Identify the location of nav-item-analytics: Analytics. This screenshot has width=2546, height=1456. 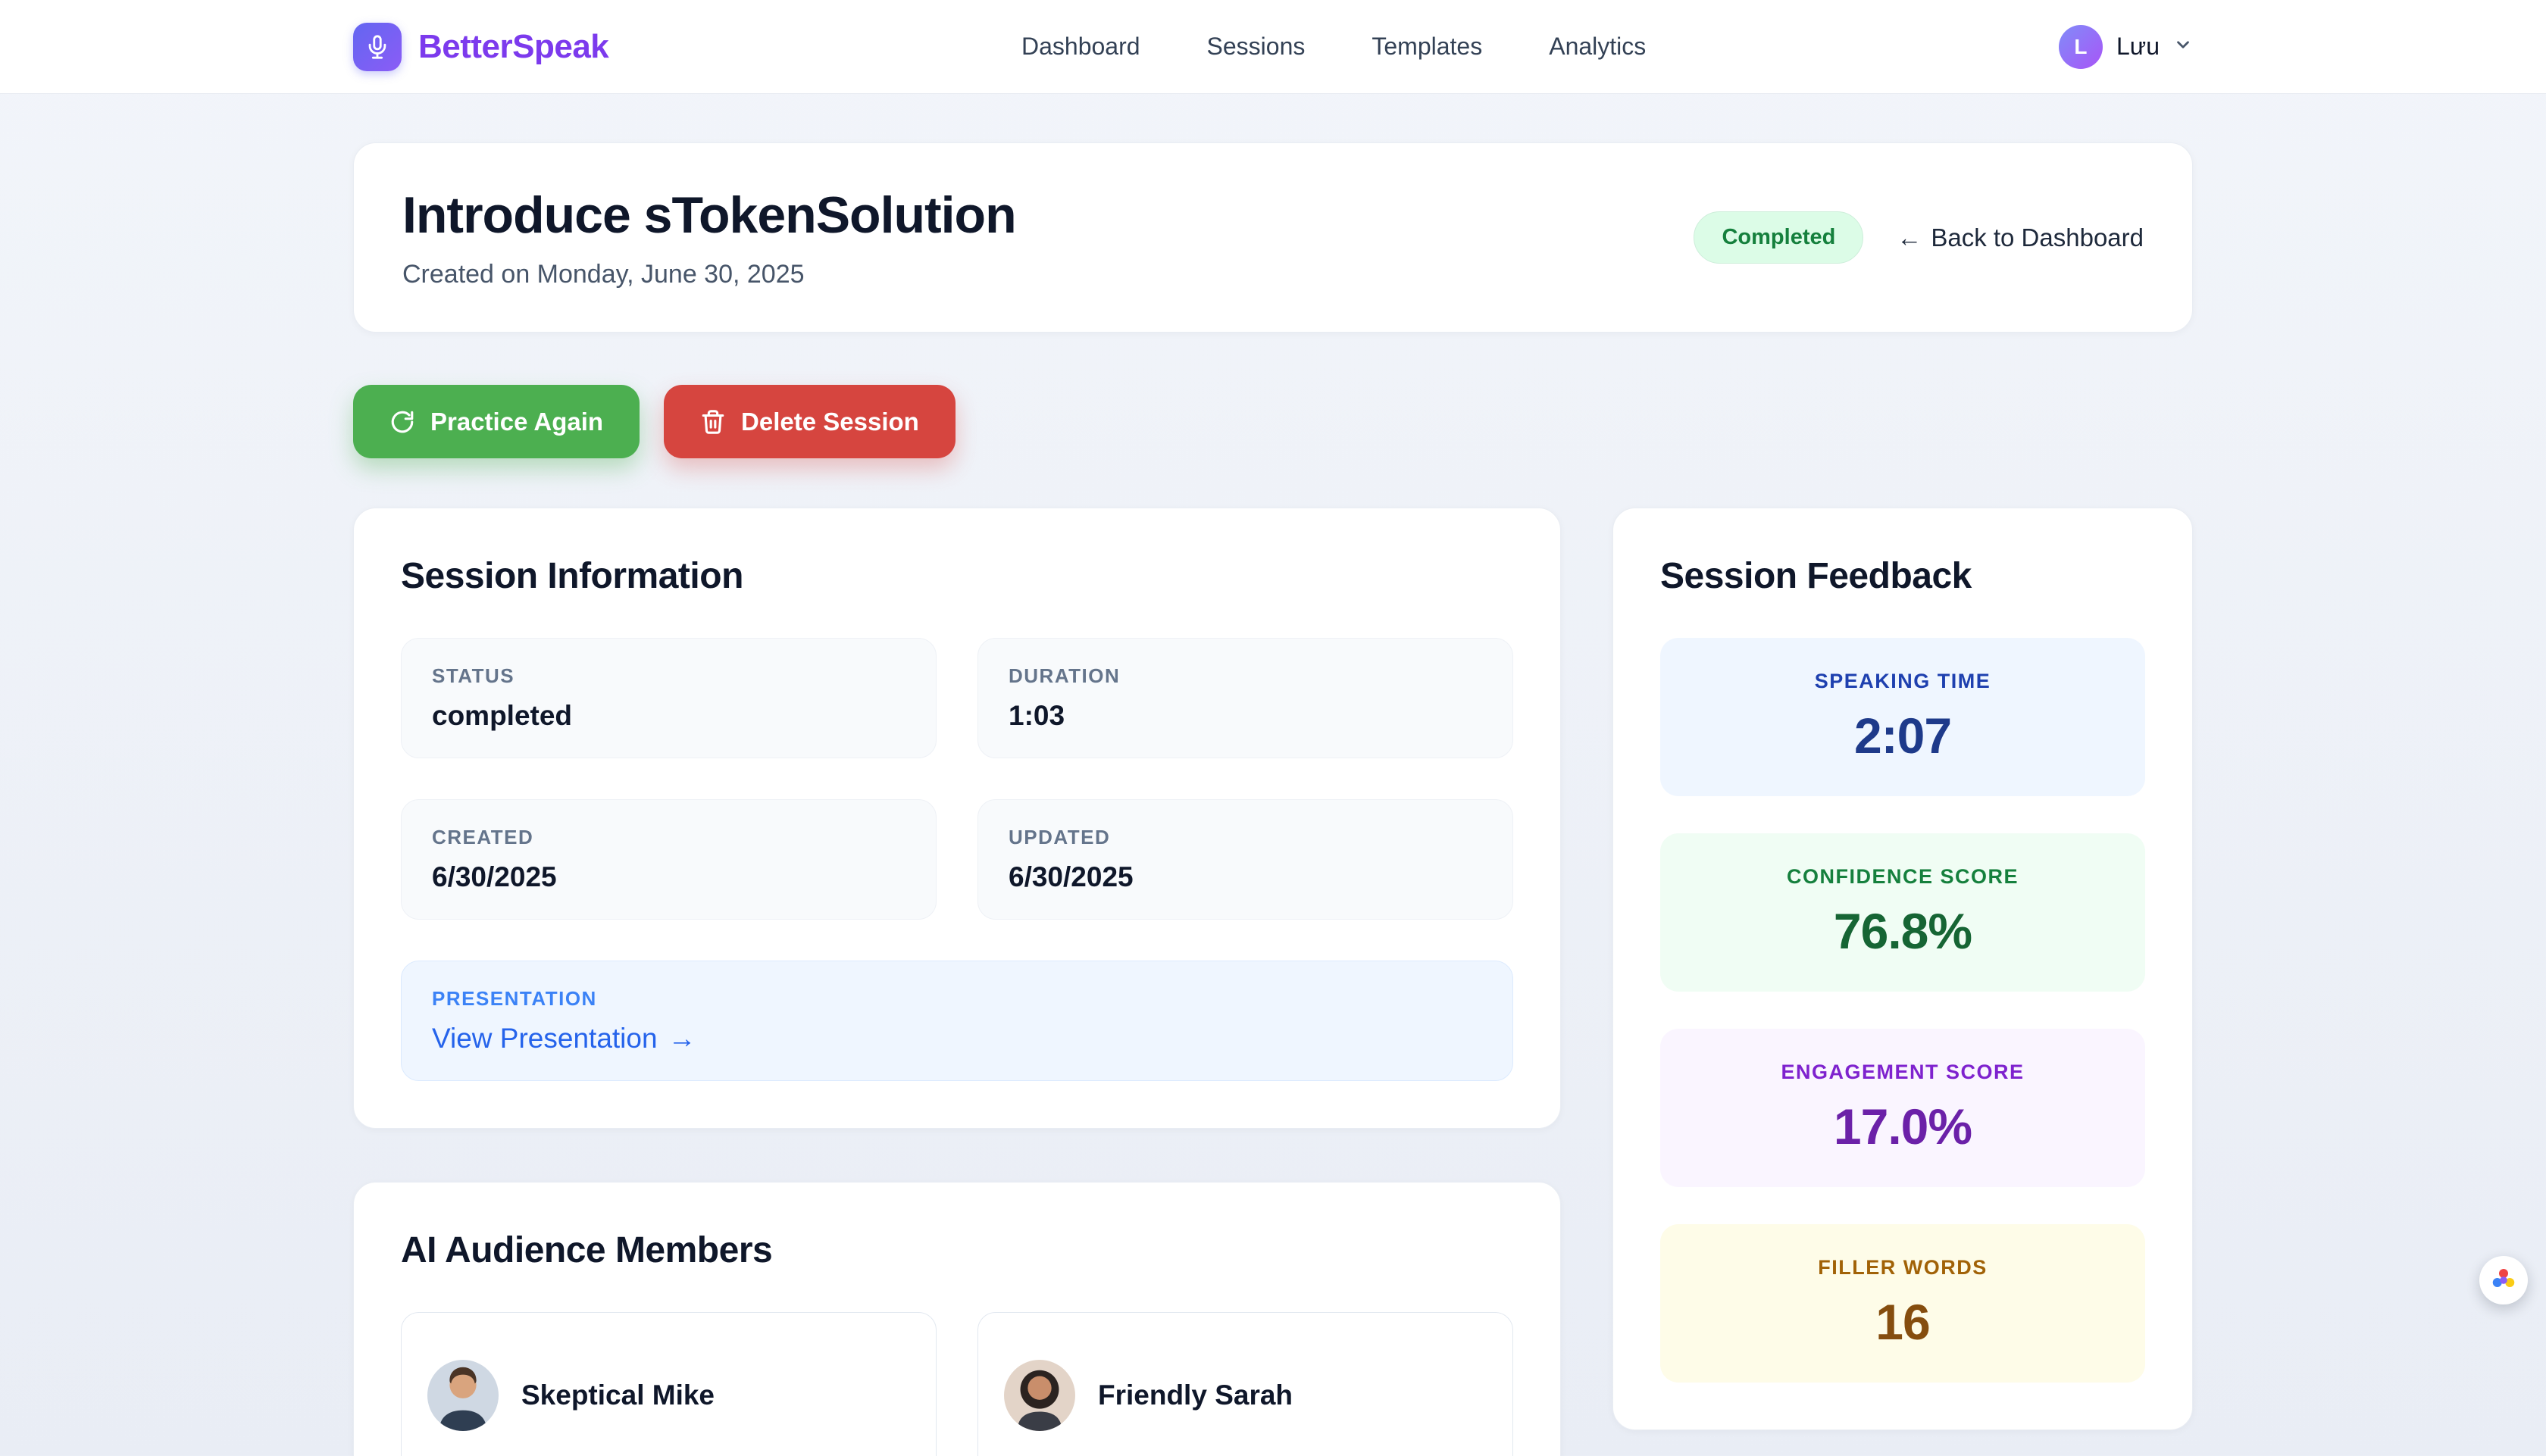
(1598, 46).